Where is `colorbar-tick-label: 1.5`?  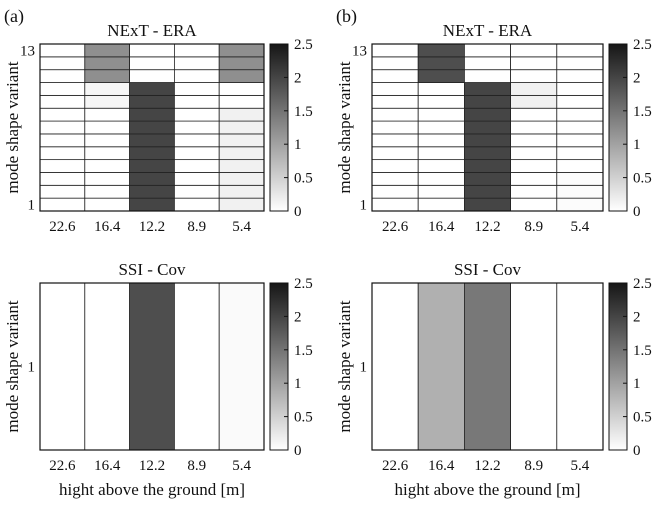
colorbar-tick-label: 1.5 is located at coordinates (642, 351).